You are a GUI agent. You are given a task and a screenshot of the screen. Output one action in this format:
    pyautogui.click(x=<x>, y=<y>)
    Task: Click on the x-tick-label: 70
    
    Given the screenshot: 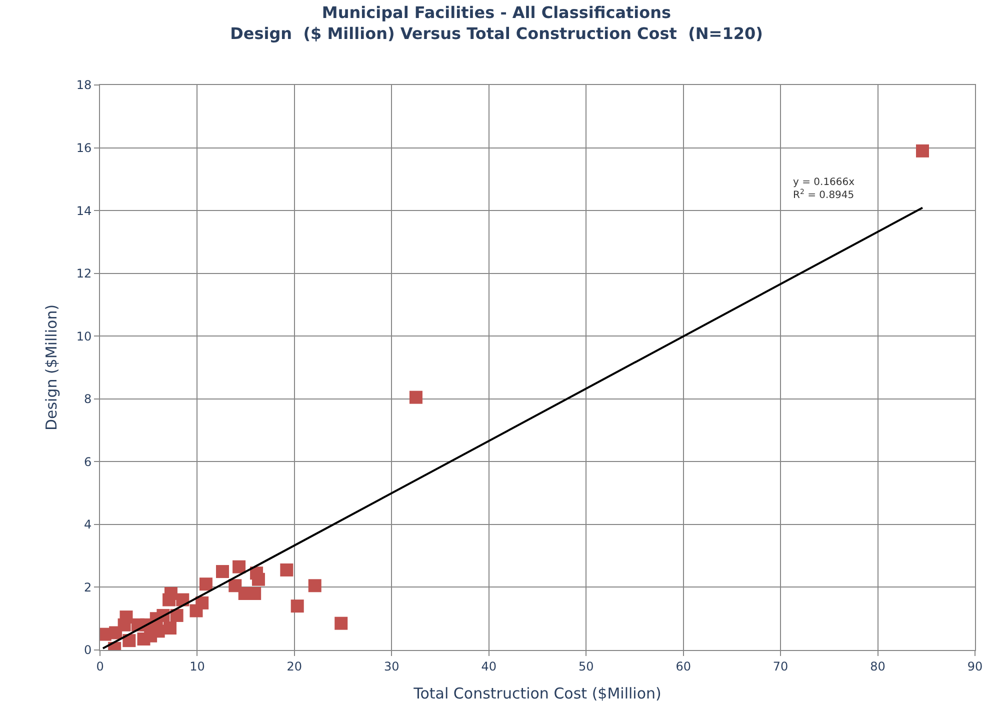 What is the action you would take?
    pyautogui.click(x=780, y=666)
    